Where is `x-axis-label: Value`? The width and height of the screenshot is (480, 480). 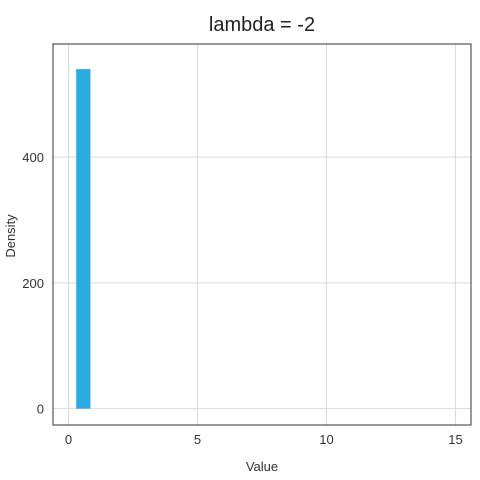 x-axis-label: Value is located at coordinates (262, 466).